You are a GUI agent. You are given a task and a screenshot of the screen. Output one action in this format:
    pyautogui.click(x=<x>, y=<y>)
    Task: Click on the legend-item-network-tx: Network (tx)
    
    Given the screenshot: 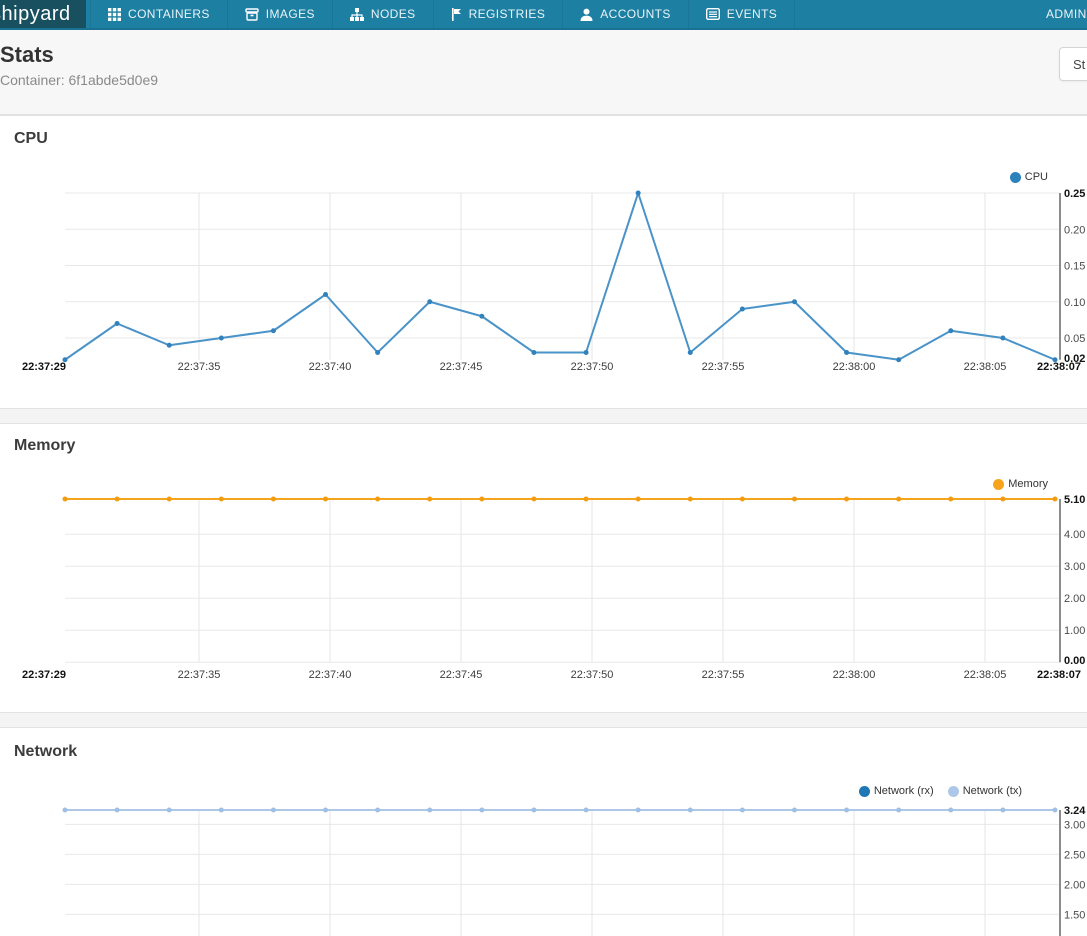 What is the action you would take?
    pyautogui.click(x=984, y=791)
    